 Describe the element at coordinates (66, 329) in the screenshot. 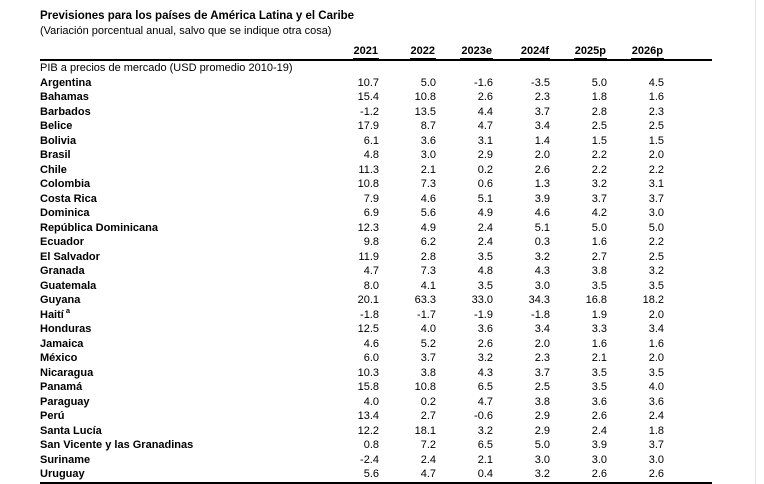

I see `country-name: Honduras` at that location.